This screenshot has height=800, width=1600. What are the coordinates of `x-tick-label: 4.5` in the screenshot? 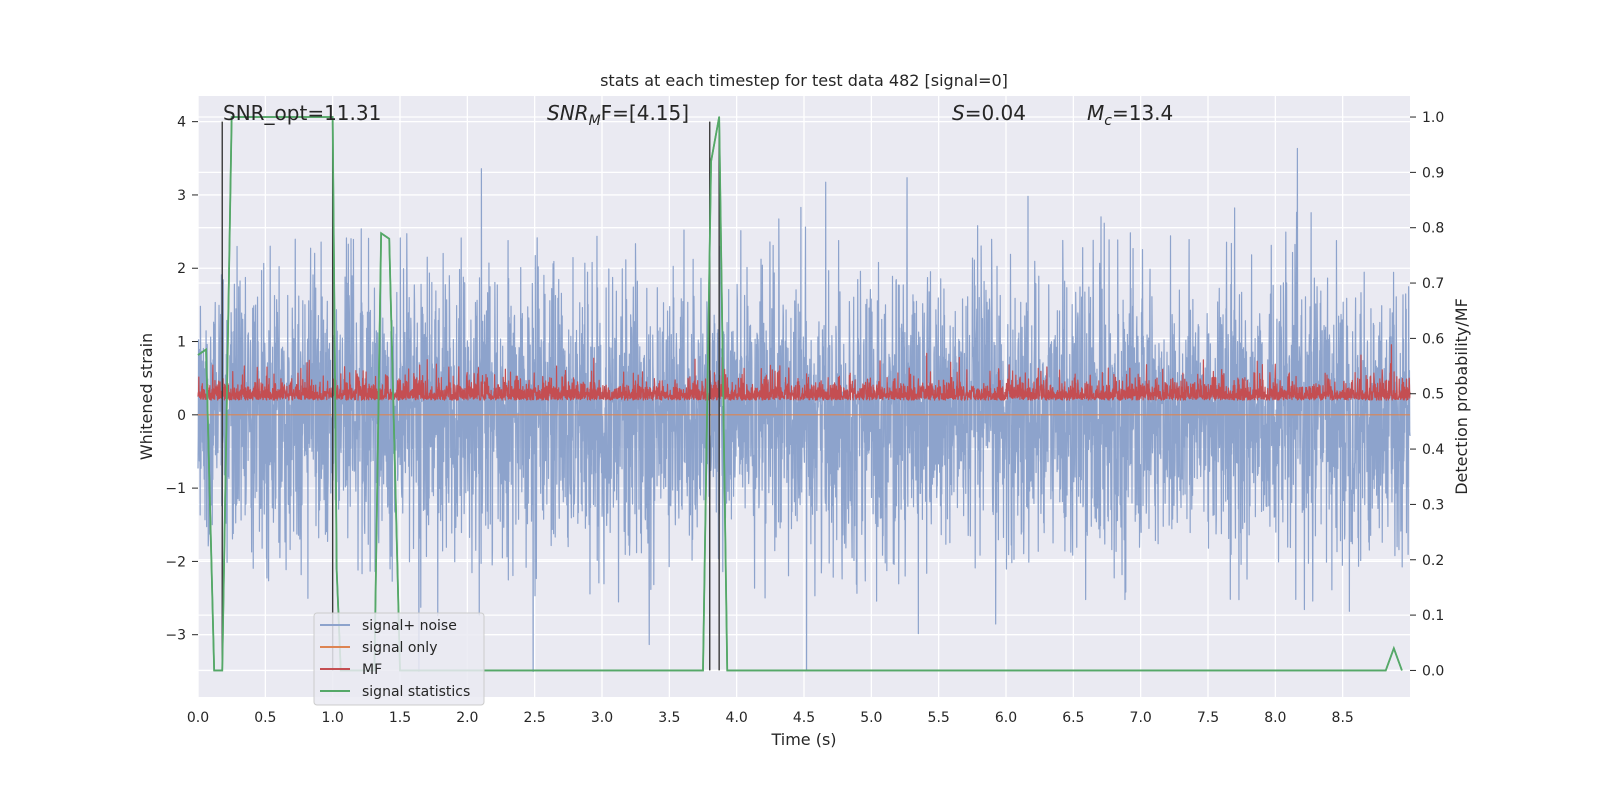 It's located at (804, 718).